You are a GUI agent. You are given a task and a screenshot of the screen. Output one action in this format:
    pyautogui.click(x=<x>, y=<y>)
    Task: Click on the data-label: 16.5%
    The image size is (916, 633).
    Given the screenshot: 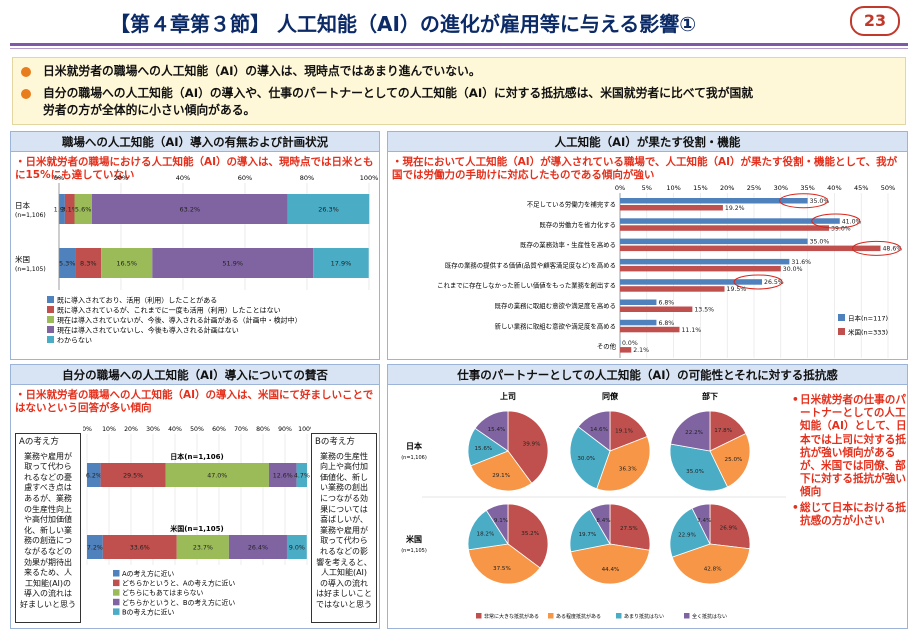 What is the action you would take?
    pyautogui.click(x=126, y=264)
    